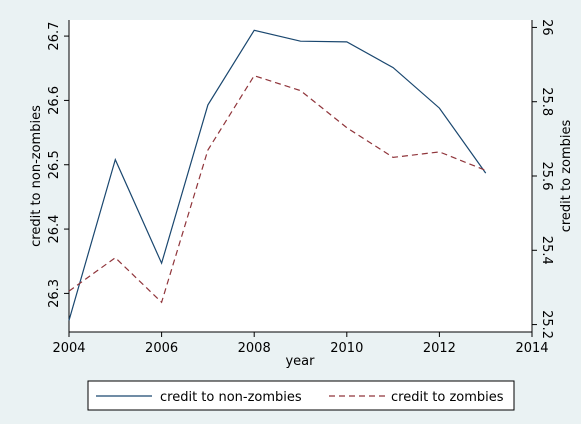 The image size is (581, 424). I want to click on x-ticks: 2004 2006 2008 2010 2012 2014, so click(300, 344).